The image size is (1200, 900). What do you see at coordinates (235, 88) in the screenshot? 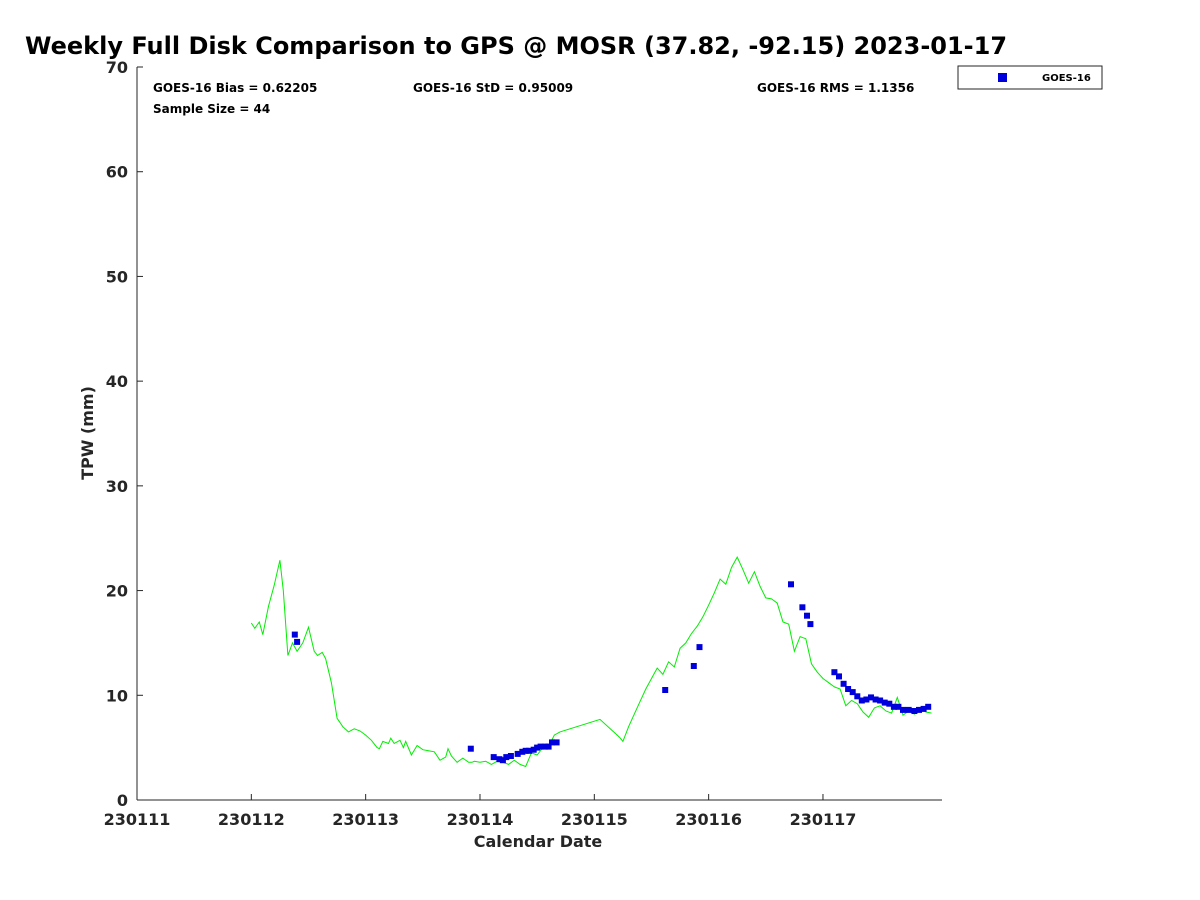
I see `bias-stat: GOES-16 Bias = 0.62205` at bounding box center [235, 88].